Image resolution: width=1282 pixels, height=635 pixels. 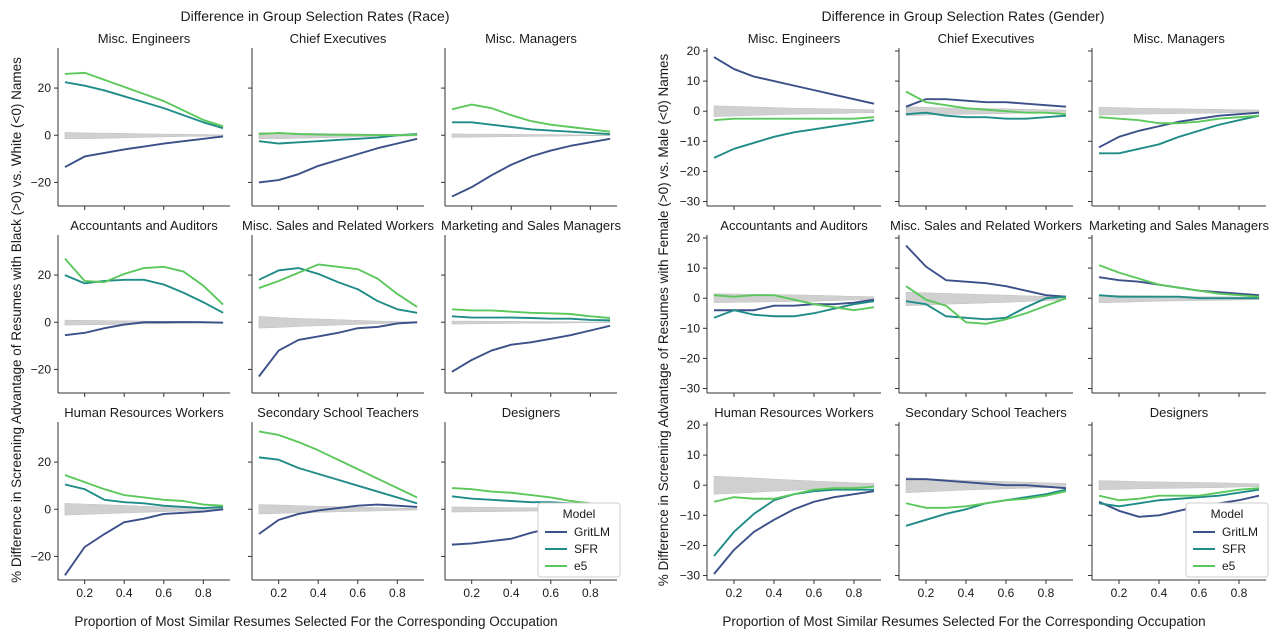 What do you see at coordinates (1179, 38) in the screenshot?
I see `gender-panel-title: Misc. Managers` at bounding box center [1179, 38].